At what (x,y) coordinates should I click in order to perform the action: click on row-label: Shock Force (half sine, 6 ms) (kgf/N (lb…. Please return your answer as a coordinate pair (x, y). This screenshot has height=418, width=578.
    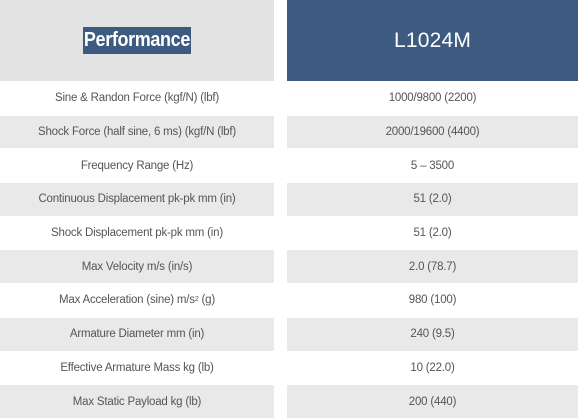
    Looking at the image, I should click on (137, 131).